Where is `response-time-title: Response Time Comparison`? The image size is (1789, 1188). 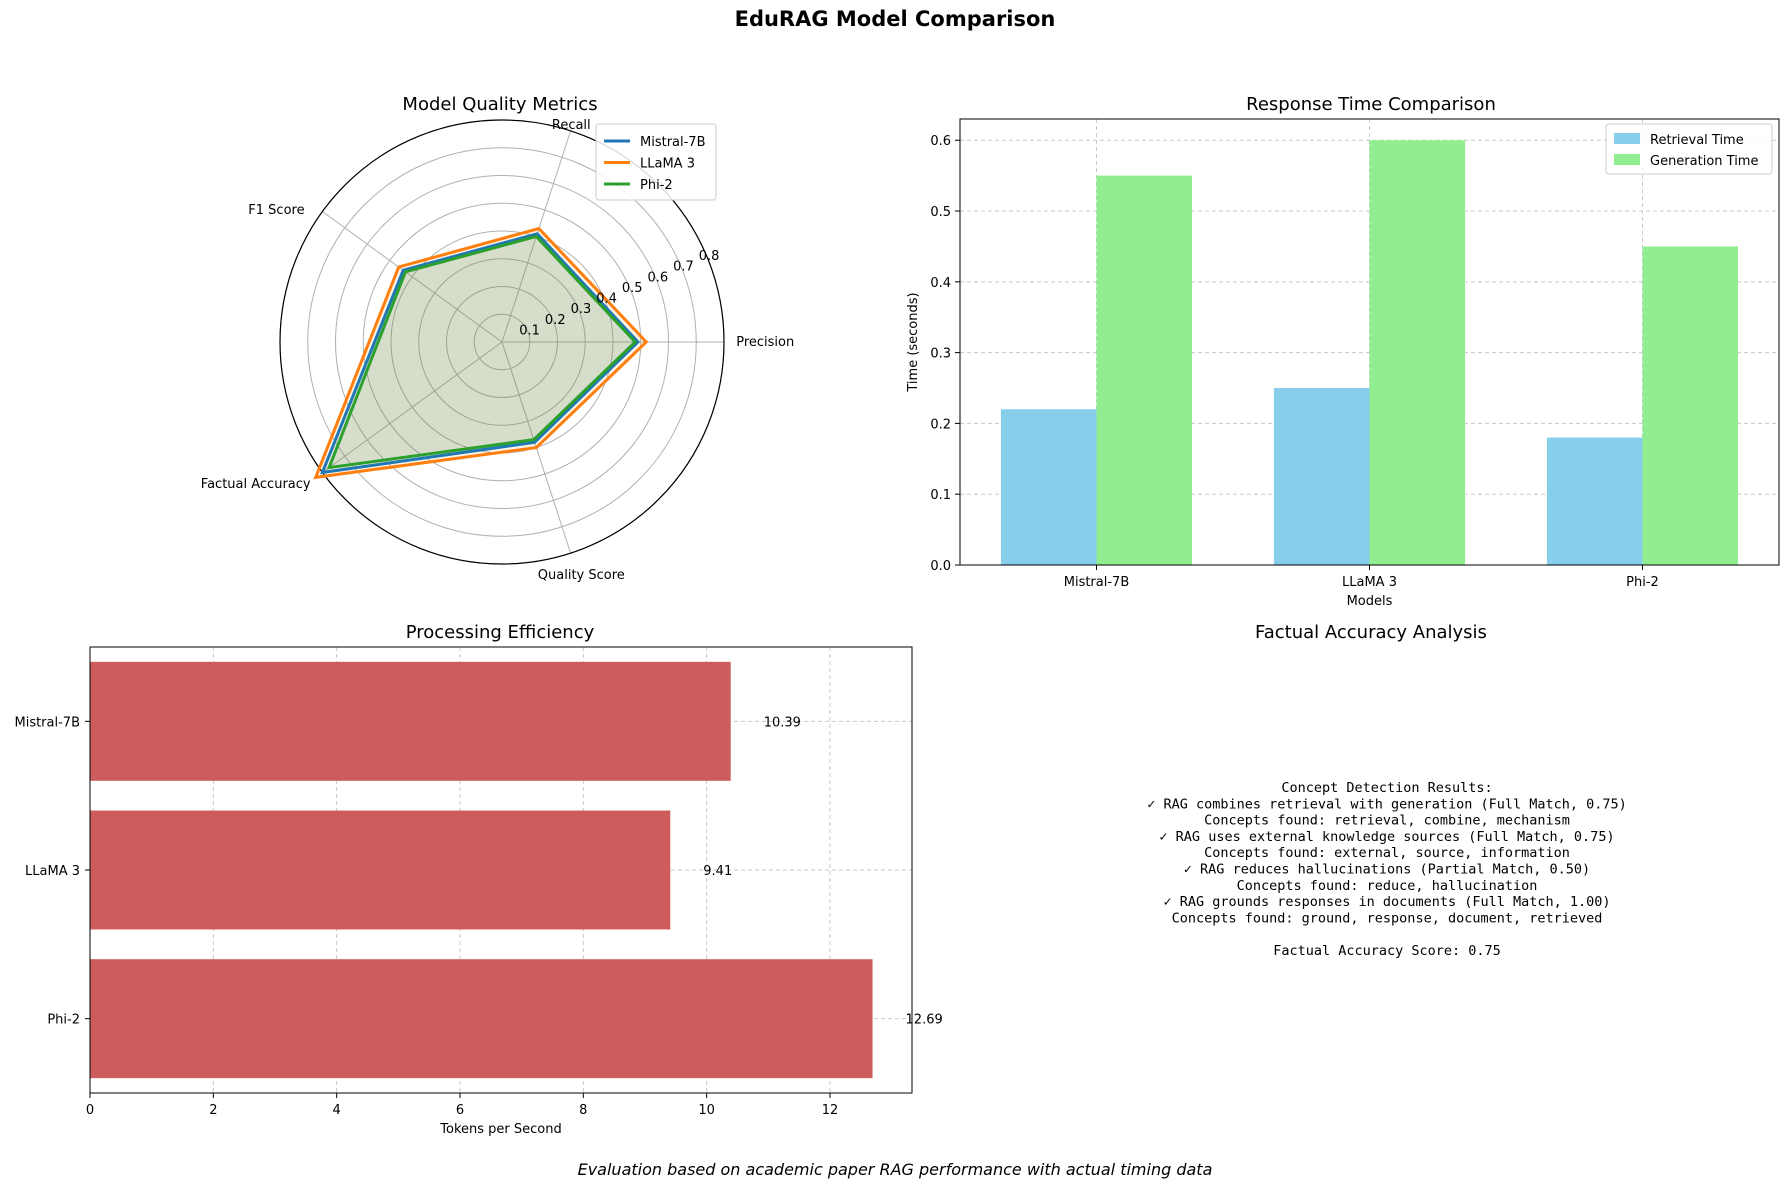
response-time-title: Response Time Comparison is located at coordinates (1371, 104).